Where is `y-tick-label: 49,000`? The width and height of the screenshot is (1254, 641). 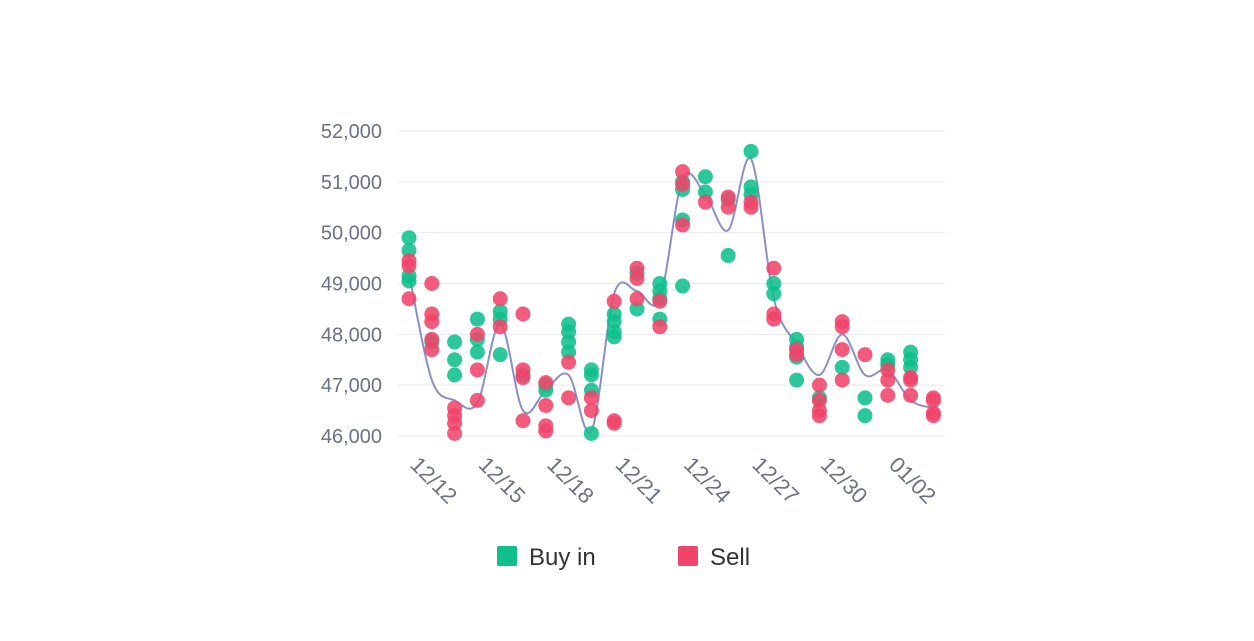 y-tick-label: 49,000 is located at coordinates (351, 285).